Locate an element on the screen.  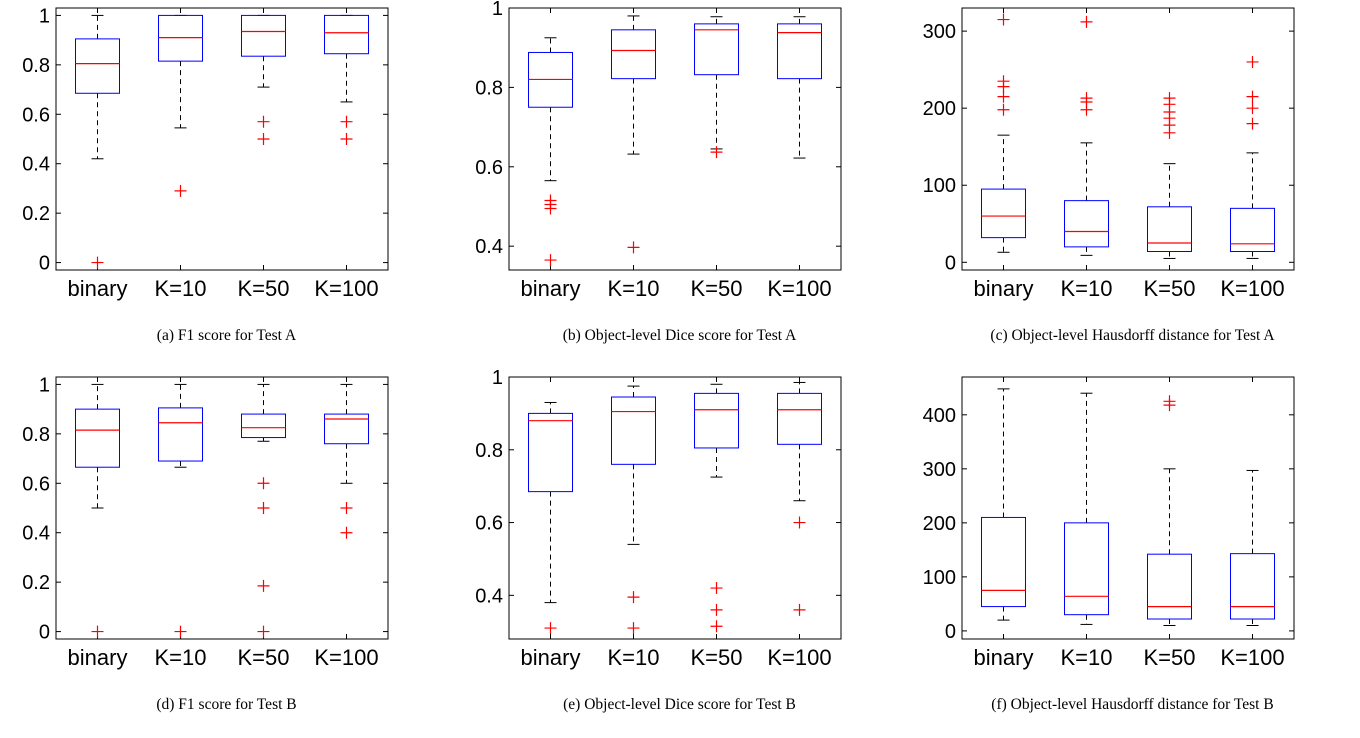
y-tick-label: 0.4 is located at coordinates (489, 247).